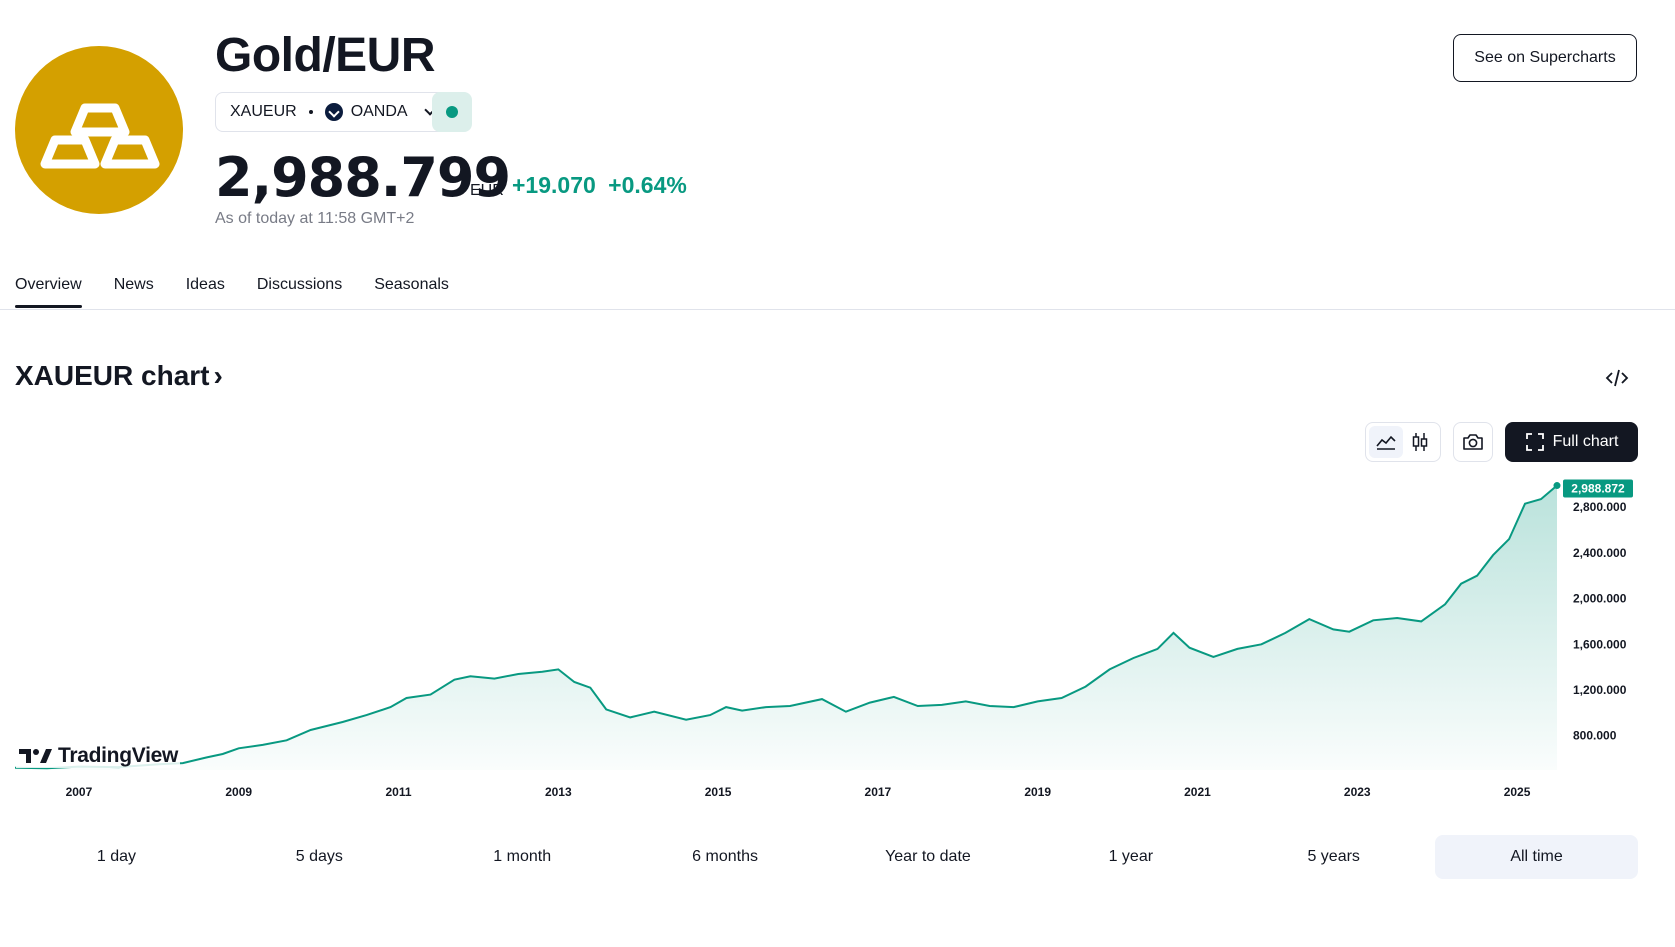 The height and width of the screenshot is (947, 1675). Describe the element at coordinates (1585, 441) in the screenshot. I see `full-chart-label: Full chart` at that location.